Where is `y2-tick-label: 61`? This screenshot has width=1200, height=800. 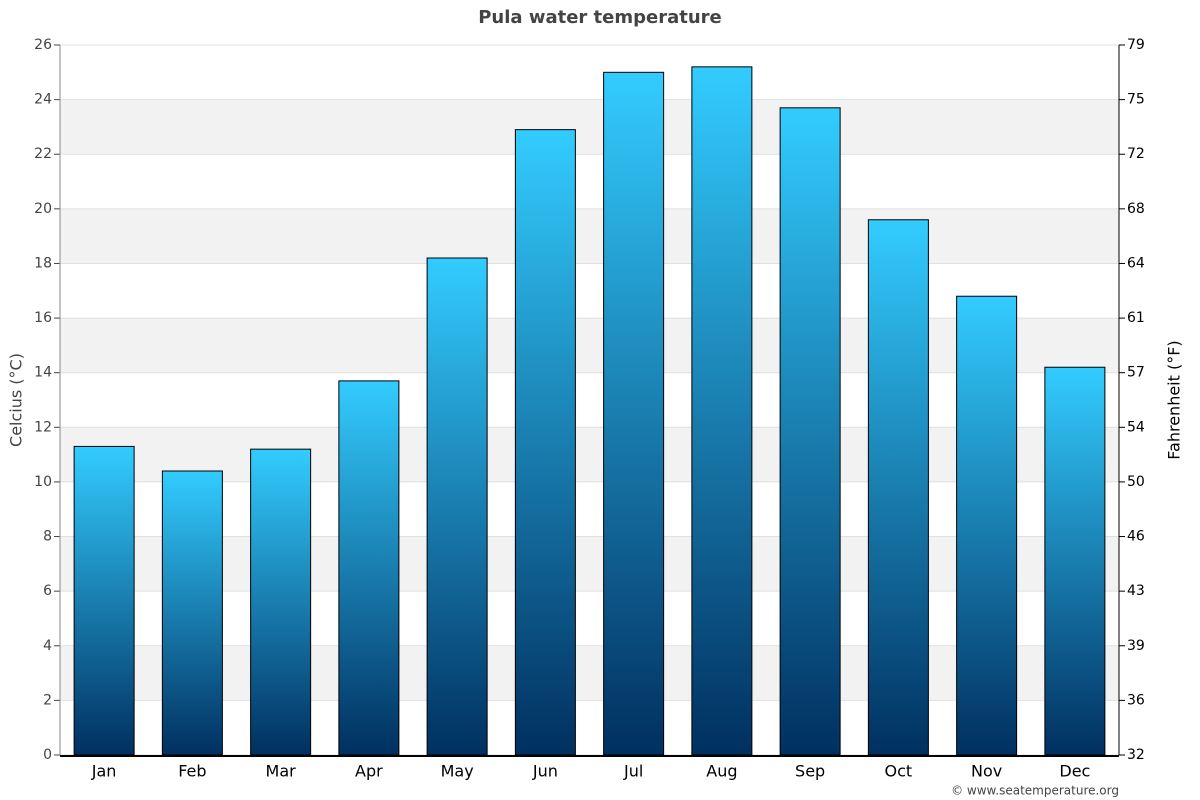
y2-tick-label: 61 is located at coordinates (1136, 318).